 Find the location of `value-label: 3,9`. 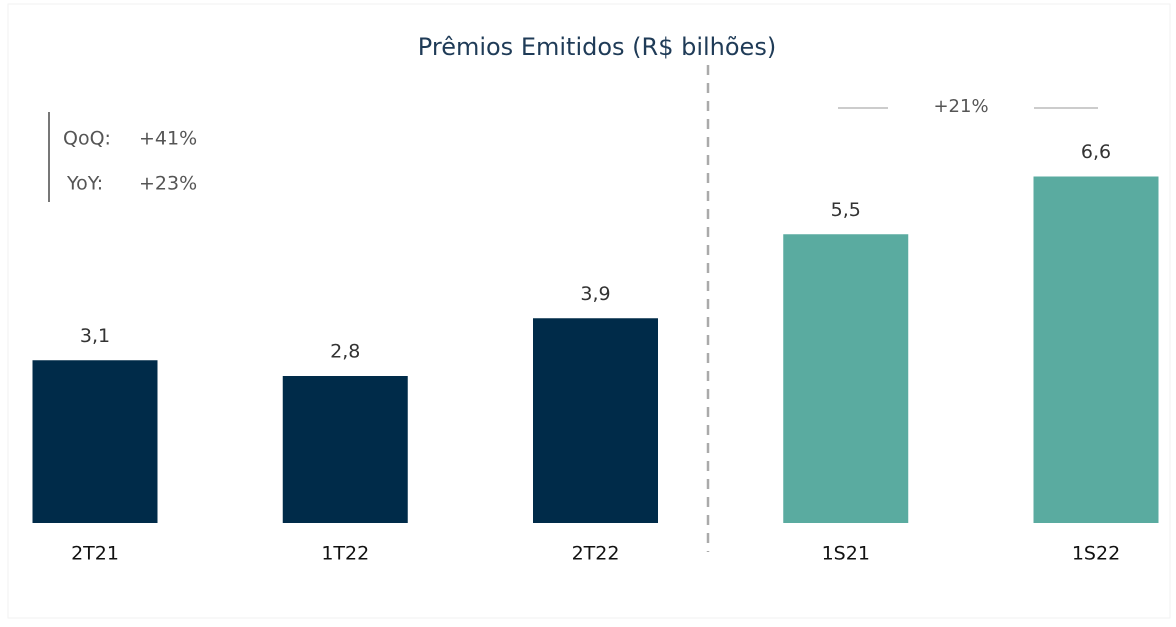

value-label: 3,9 is located at coordinates (595, 294).